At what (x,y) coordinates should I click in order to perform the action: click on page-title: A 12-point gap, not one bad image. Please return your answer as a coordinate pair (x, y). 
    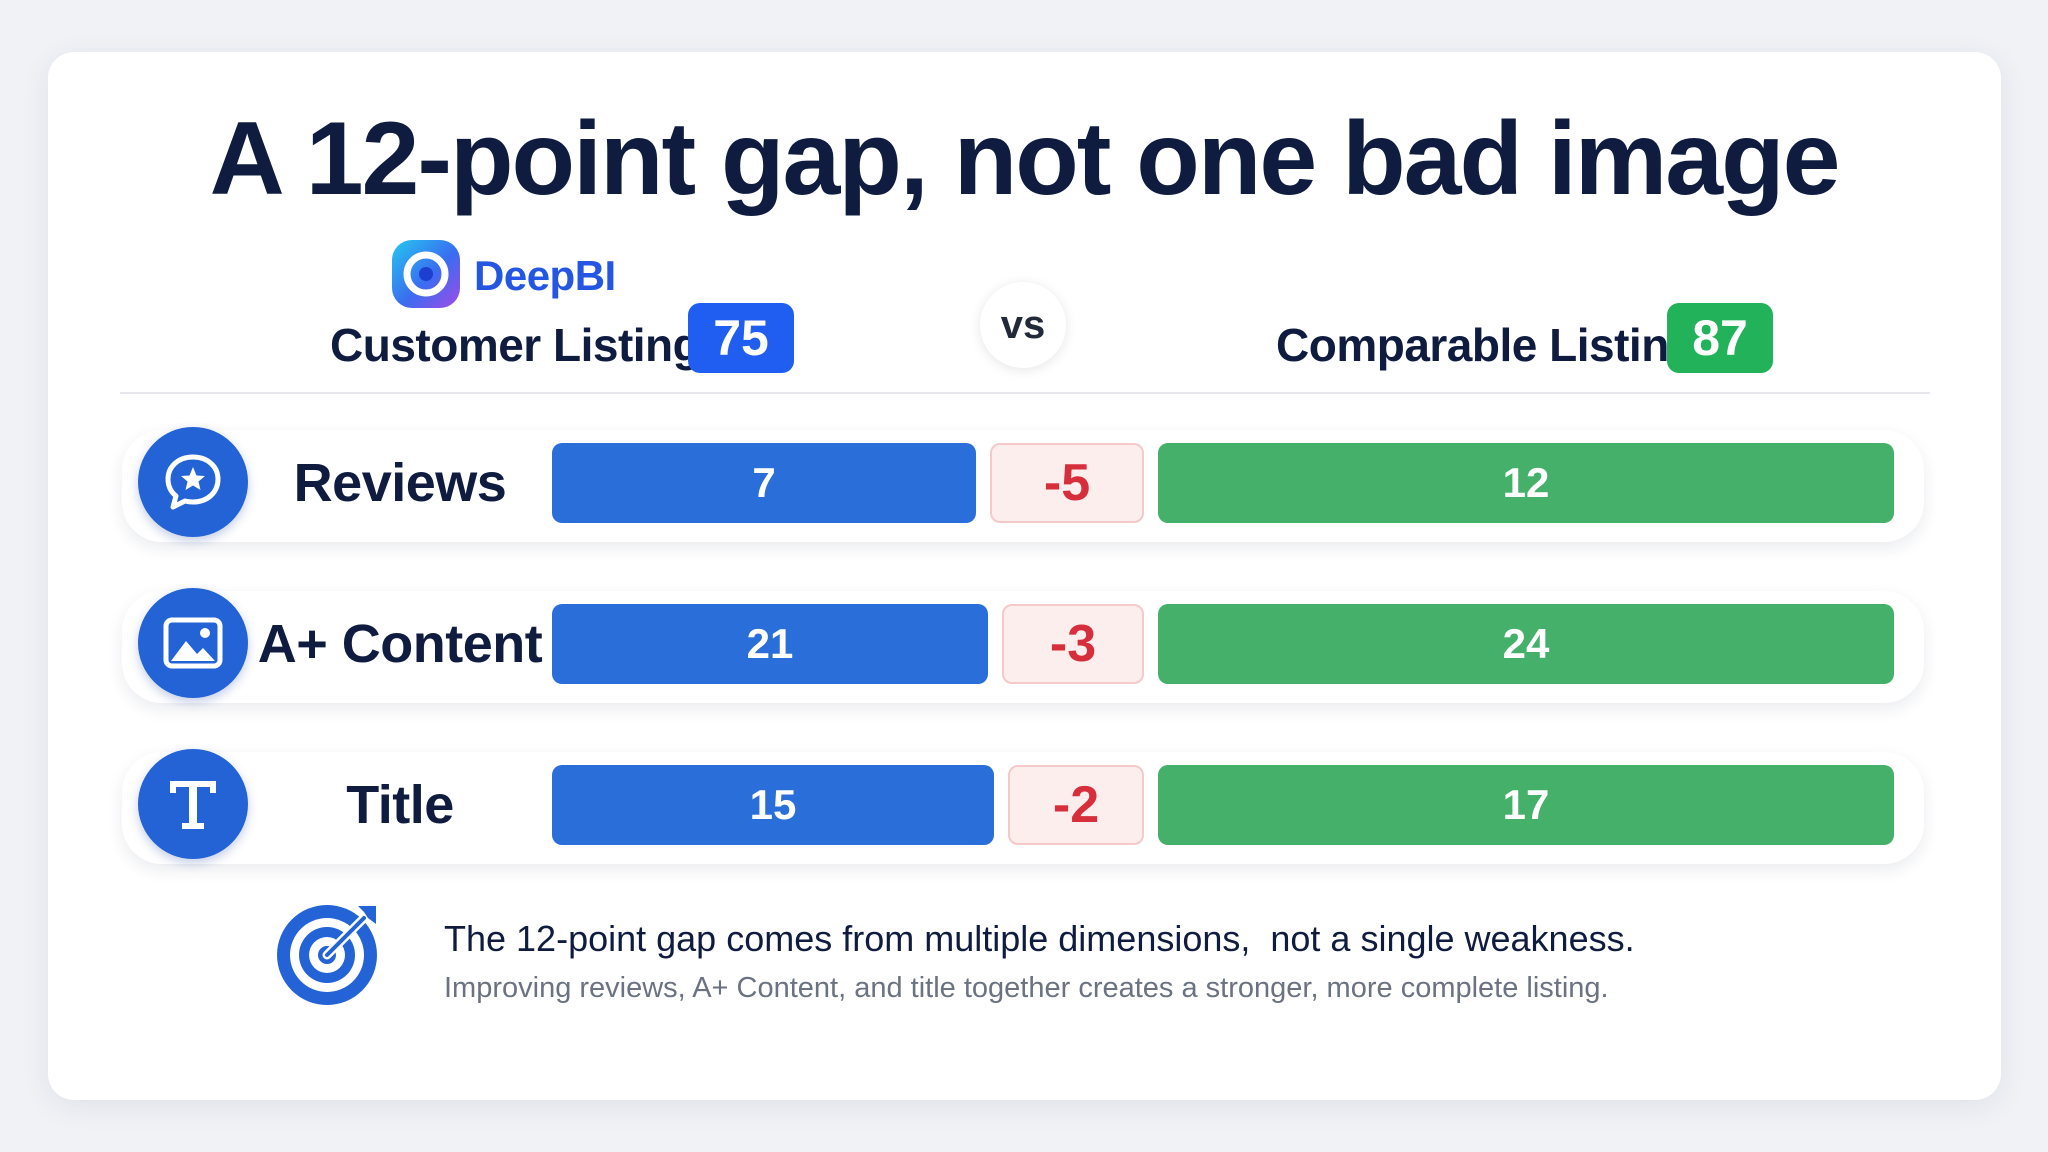
    Looking at the image, I should click on (1025, 159).